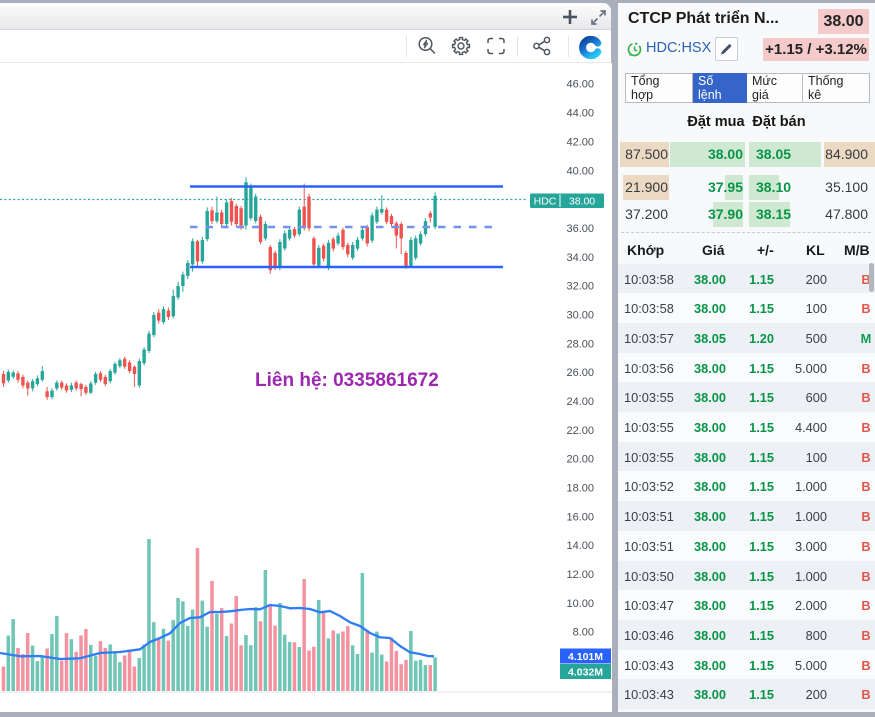 The height and width of the screenshot is (717, 875). Describe the element at coordinates (580, 229) in the screenshot. I see `svg-text: 36.00` at that location.